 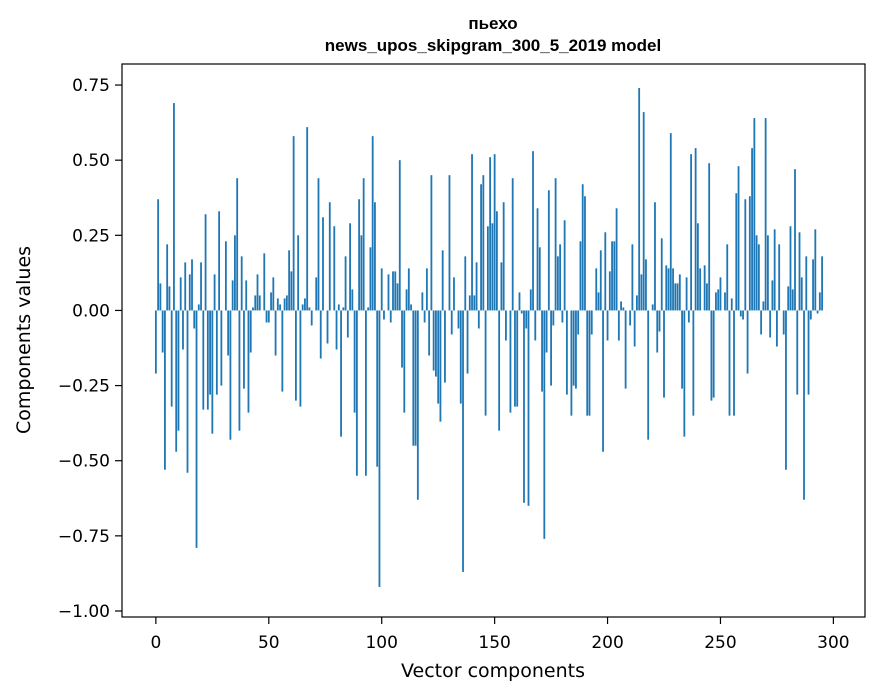 What do you see at coordinates (84, 462) in the screenshot?
I see `y-tick-label-2: −0.50` at bounding box center [84, 462].